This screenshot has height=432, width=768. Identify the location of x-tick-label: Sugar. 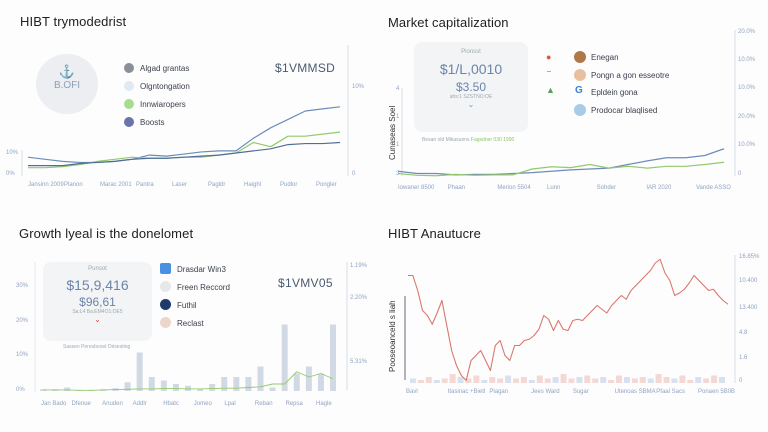
(580, 392).